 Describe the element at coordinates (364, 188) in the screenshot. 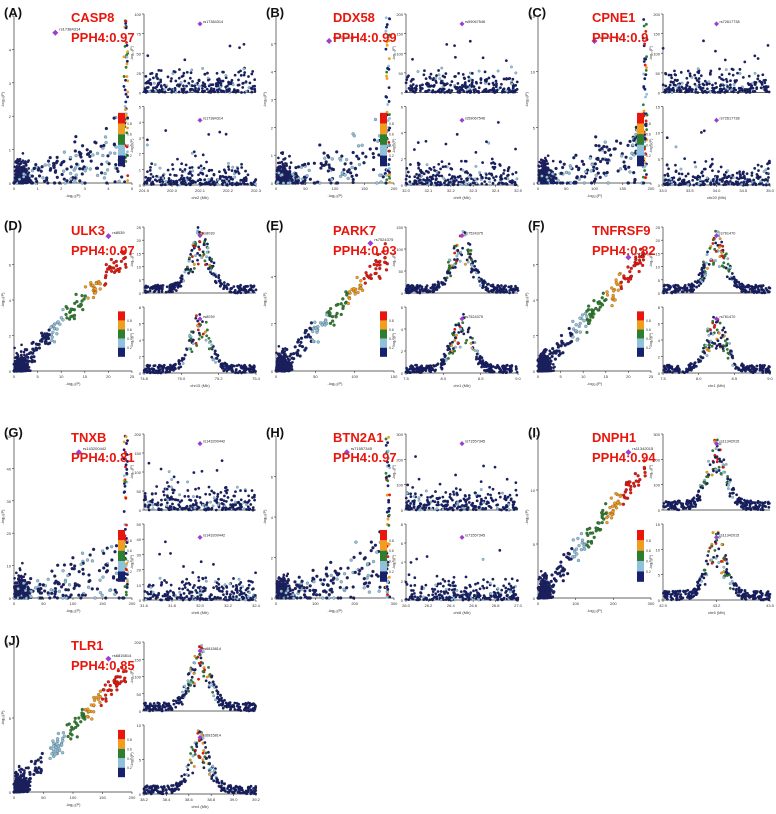

I see `scatter-xtick: 150` at that location.